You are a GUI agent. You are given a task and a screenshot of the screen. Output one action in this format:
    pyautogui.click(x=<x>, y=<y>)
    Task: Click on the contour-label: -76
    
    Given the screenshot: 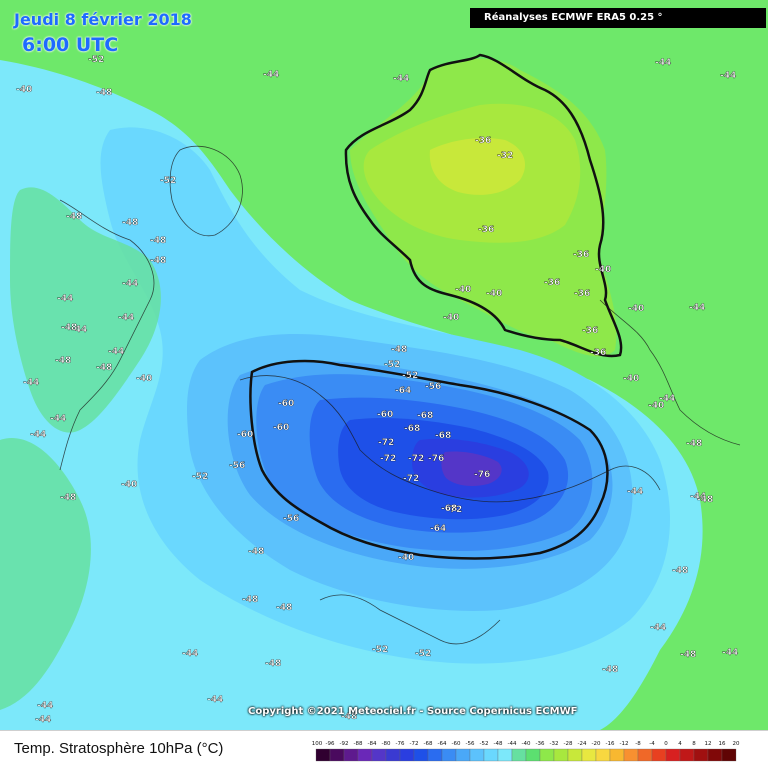 What is the action you would take?
    pyautogui.click(x=482, y=475)
    